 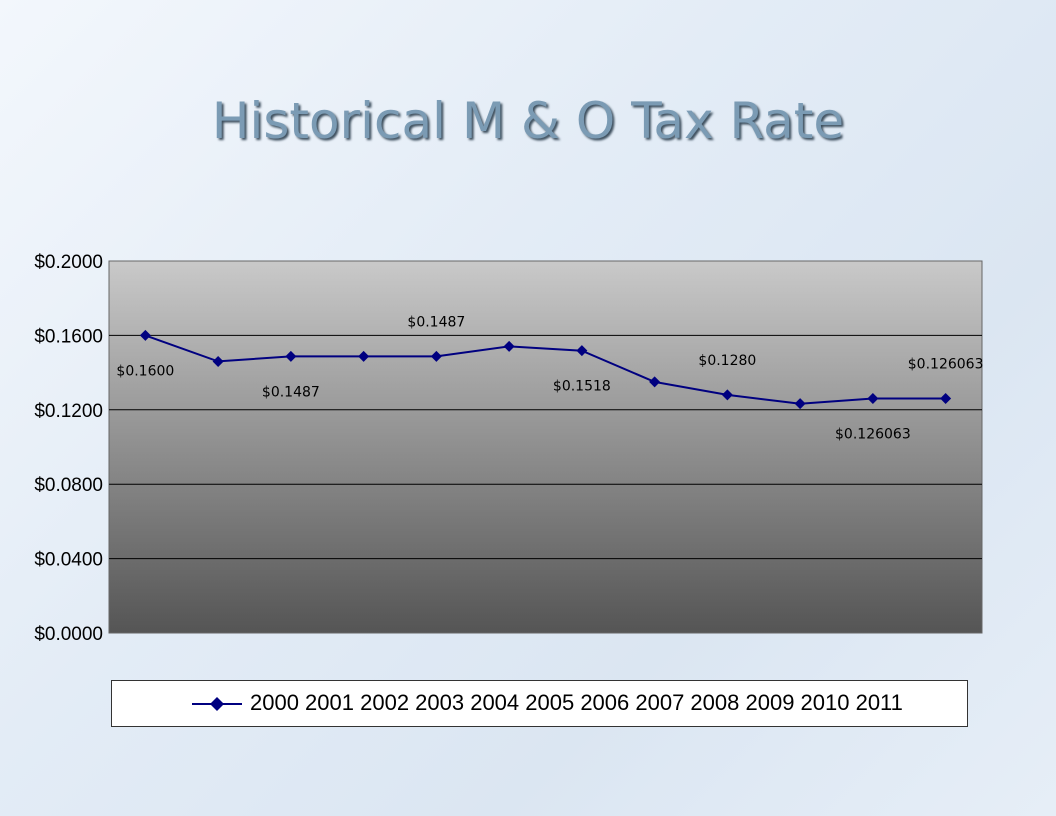 I want to click on data-label: $0.1518, so click(x=582, y=387).